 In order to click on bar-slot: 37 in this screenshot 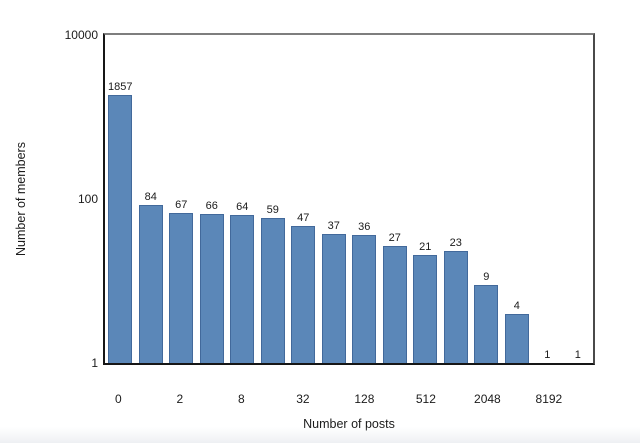, I will do `click(334, 199)`.